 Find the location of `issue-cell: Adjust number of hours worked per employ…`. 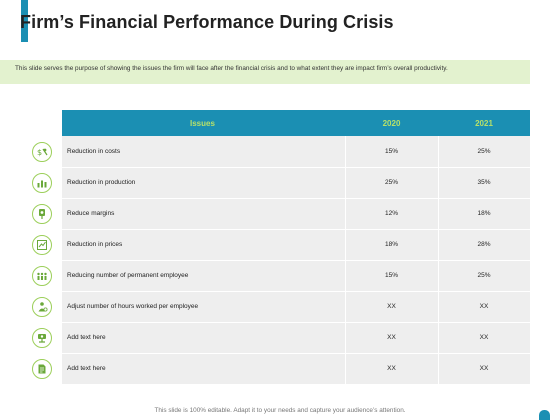

issue-cell: Adjust number of hours worked per employ… is located at coordinates (133, 306).